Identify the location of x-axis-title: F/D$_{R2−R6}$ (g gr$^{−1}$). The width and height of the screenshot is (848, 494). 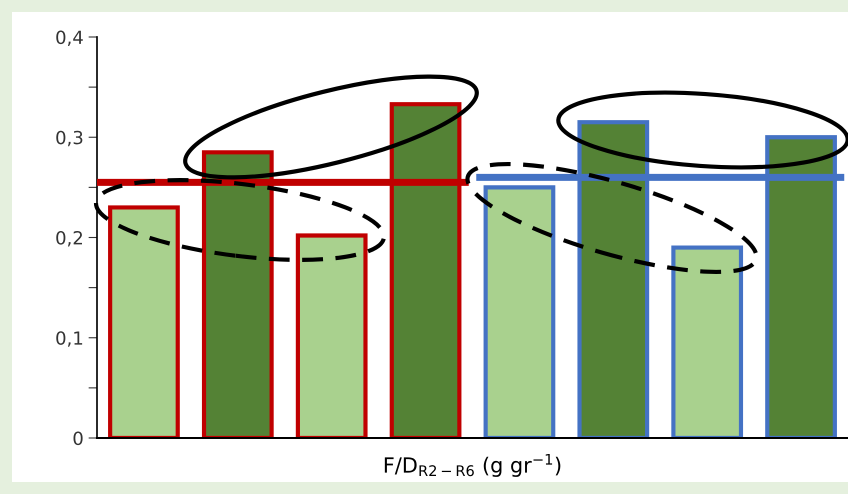
(472, 465).